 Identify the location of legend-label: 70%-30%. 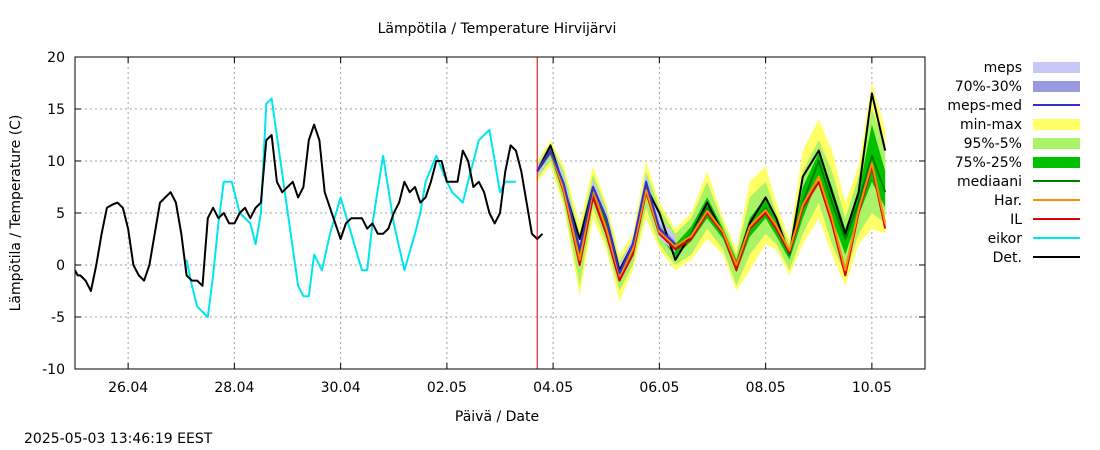
(988, 87).